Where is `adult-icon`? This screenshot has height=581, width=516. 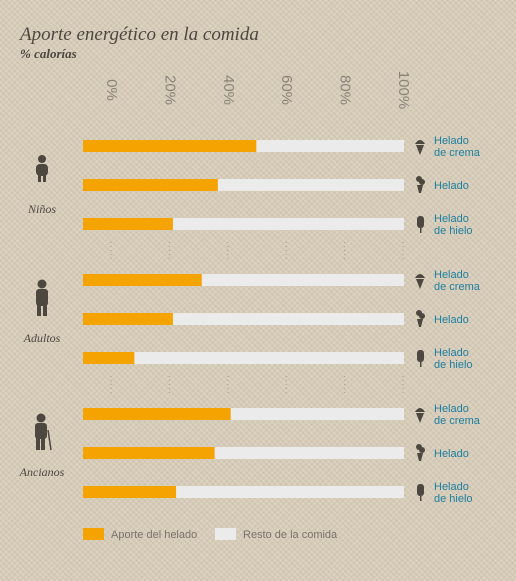 adult-icon is located at coordinates (42, 297).